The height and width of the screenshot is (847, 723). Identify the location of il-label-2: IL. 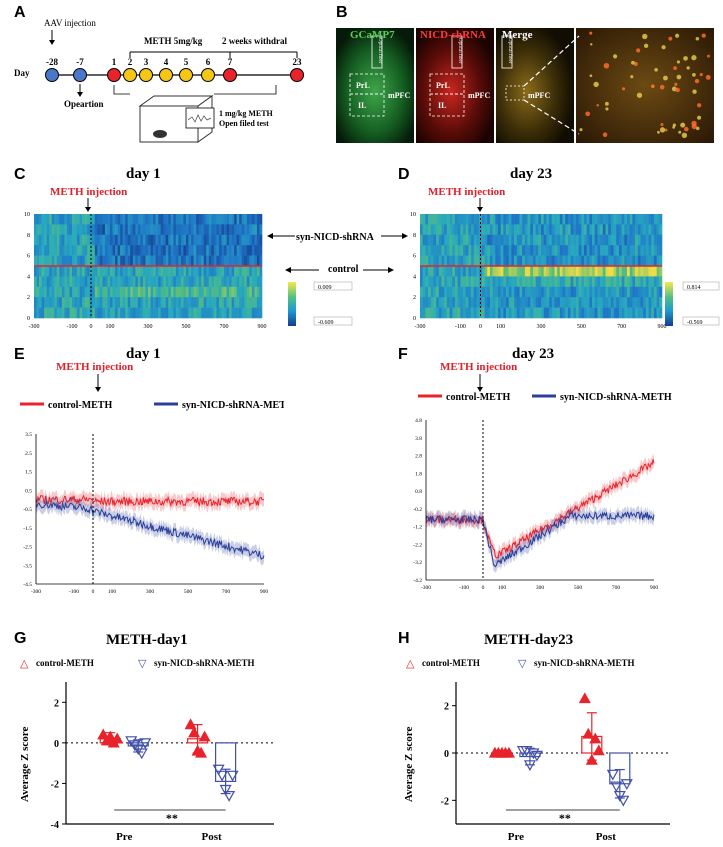
(442, 105).